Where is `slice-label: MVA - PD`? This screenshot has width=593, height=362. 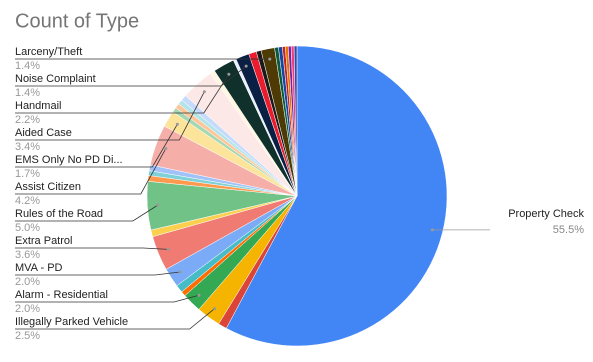 slice-label: MVA - PD is located at coordinates (39, 268).